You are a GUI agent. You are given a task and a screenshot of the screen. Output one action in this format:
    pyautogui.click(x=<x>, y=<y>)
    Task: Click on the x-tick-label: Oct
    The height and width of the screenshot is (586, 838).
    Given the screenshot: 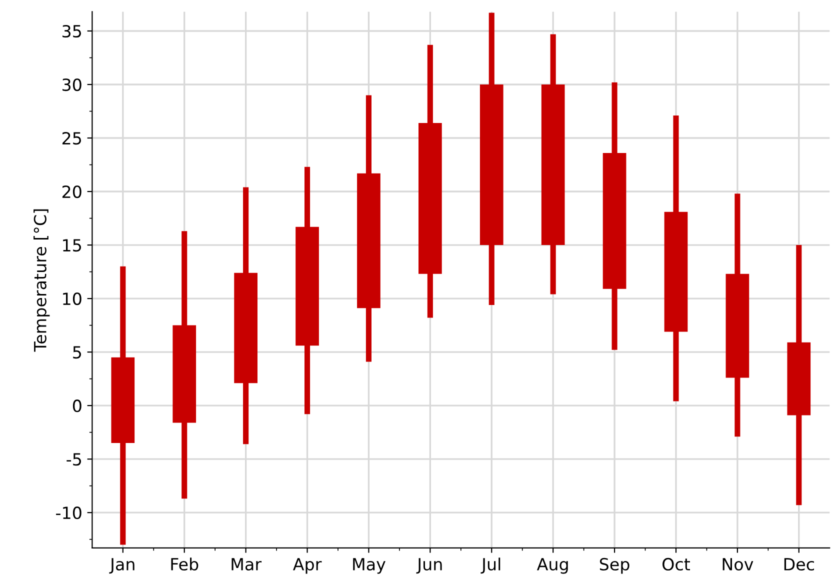 What is the action you would take?
    pyautogui.click(x=676, y=564)
    